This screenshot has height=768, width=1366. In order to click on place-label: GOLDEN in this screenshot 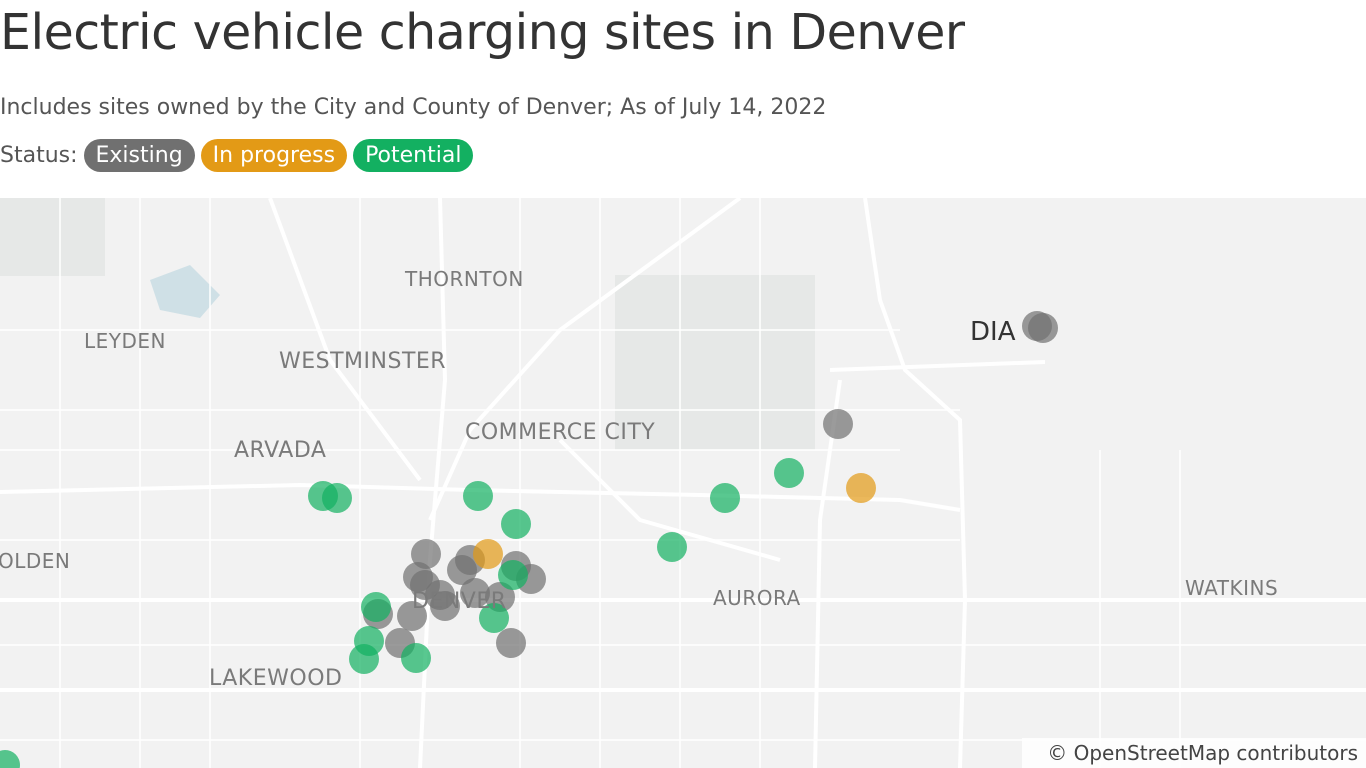, I will do `click(35, 561)`.